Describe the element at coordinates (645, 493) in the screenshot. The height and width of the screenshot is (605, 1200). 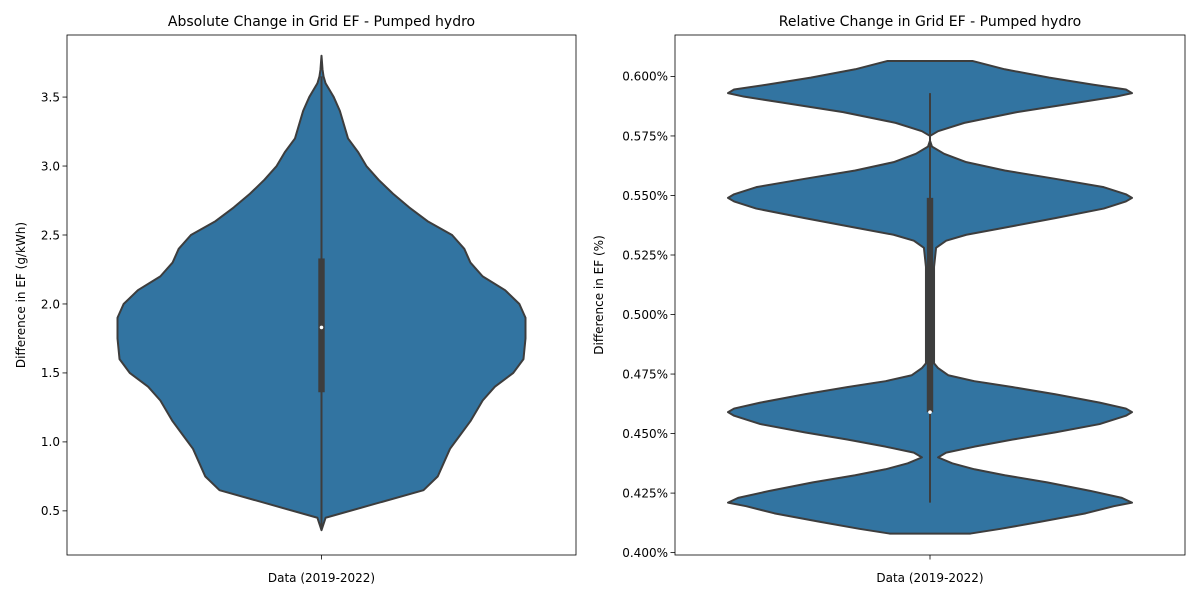
I see `relative-y-tick-label: 0.425%` at that location.